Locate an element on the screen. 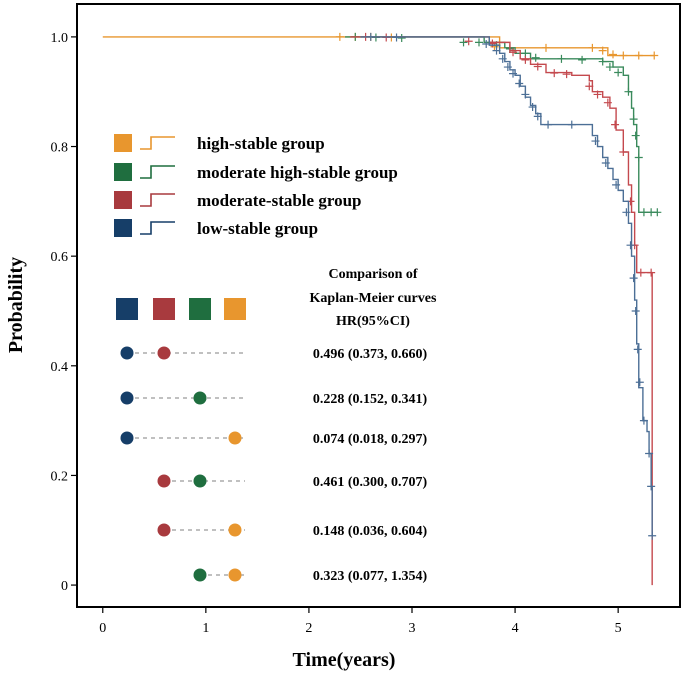 The image size is (685, 679). legend-label: moderate-stable group is located at coordinates (279, 200).